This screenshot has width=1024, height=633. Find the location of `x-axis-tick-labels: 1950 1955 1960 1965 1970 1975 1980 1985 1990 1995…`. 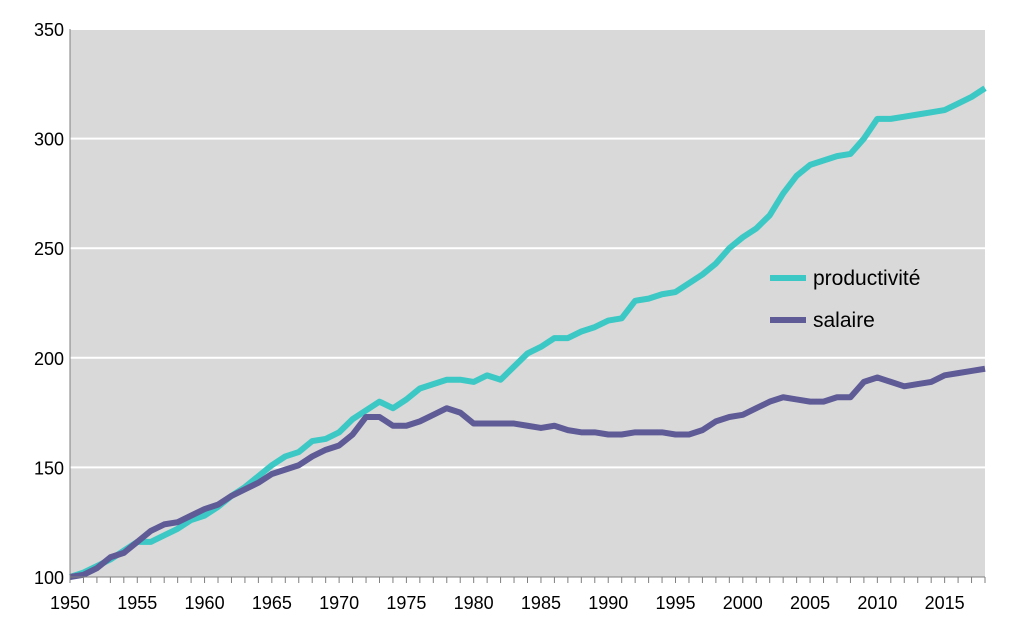

x-axis-tick-labels: 1950 1955 1960 1965 1970 1975 1980 1985 1990 1995… is located at coordinates (507, 603).